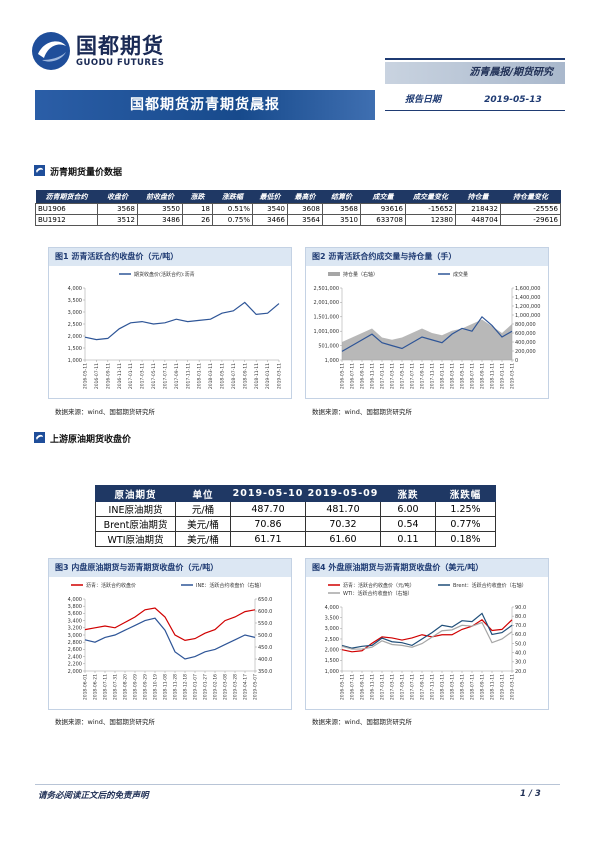  I want to click on y2-tick-label: 1,600,000, so click(527, 289).